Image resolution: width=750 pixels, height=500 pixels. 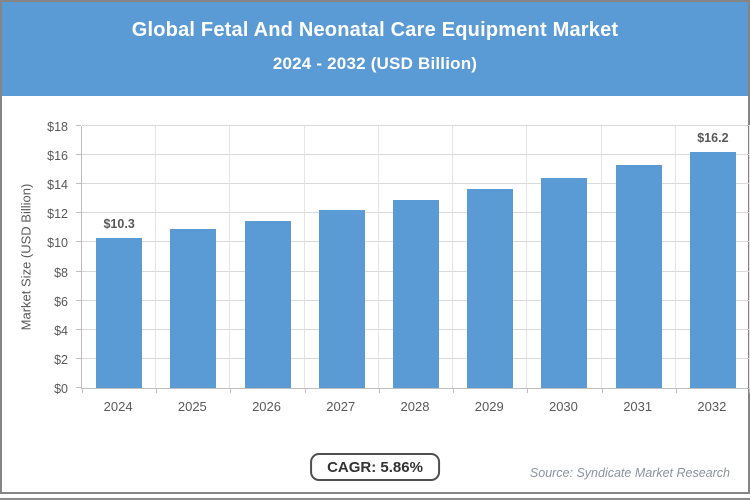 I want to click on y-axis-tick-label: $8, so click(x=61, y=272).